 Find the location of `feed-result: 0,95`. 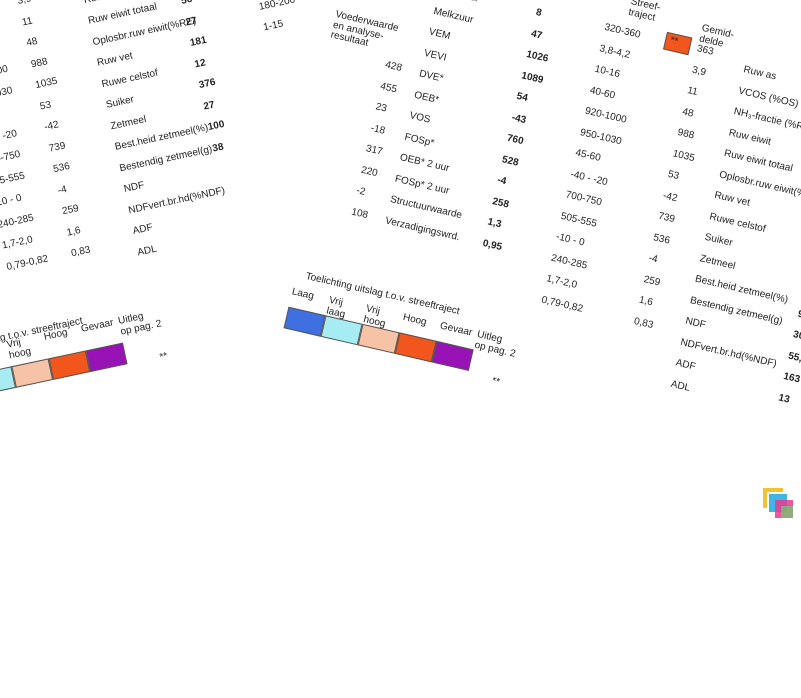

feed-result: 0,95 is located at coordinates (492, 245).